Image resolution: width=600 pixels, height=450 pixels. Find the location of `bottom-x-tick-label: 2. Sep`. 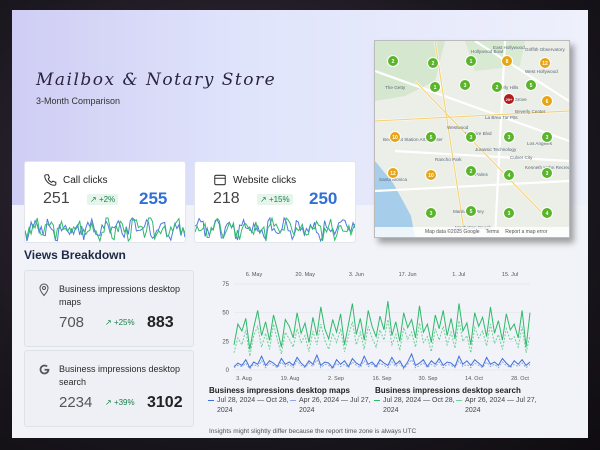

bottom-x-tick-label: 2. Sep is located at coordinates (336, 379).